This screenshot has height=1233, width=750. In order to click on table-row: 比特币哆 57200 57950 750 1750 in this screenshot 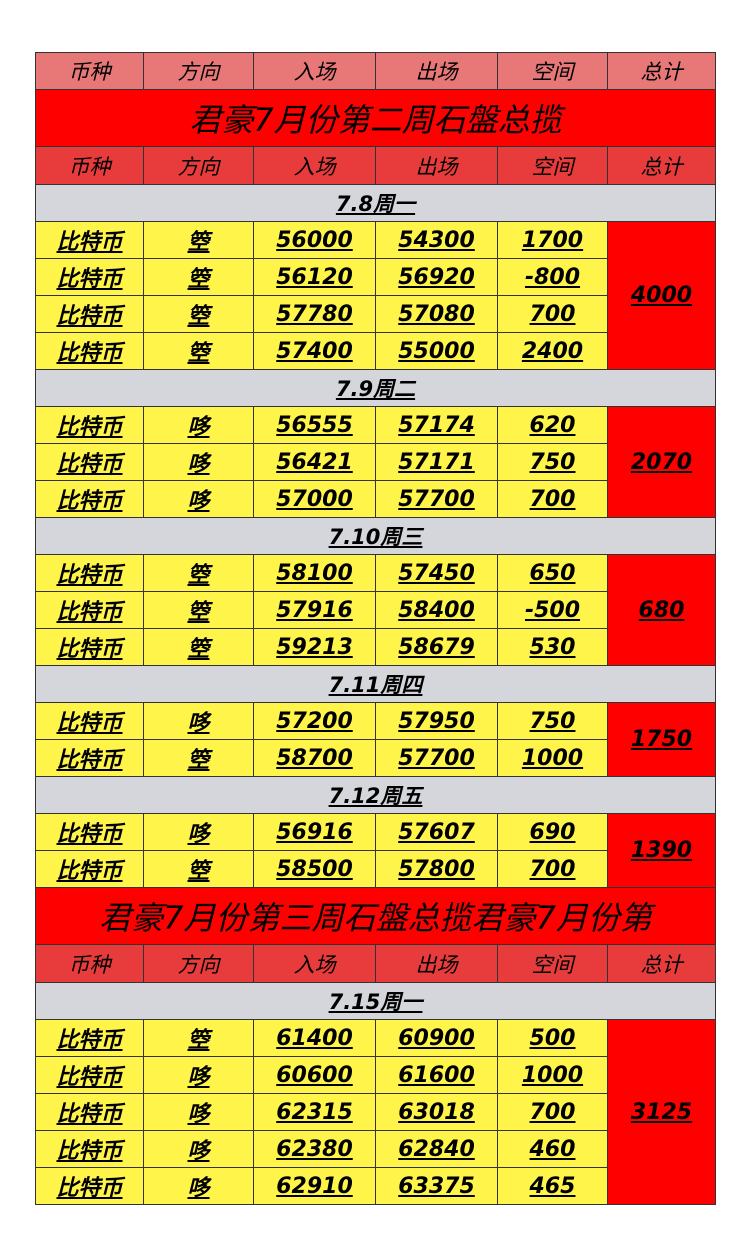, I will do `click(375, 739)`.